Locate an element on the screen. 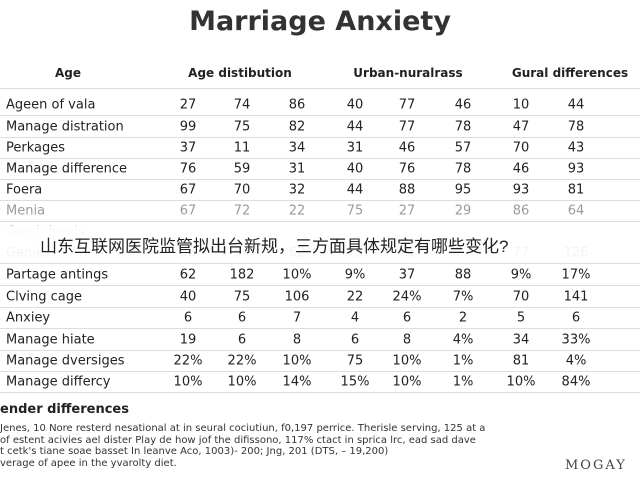  cell: 37 is located at coordinates (188, 148).